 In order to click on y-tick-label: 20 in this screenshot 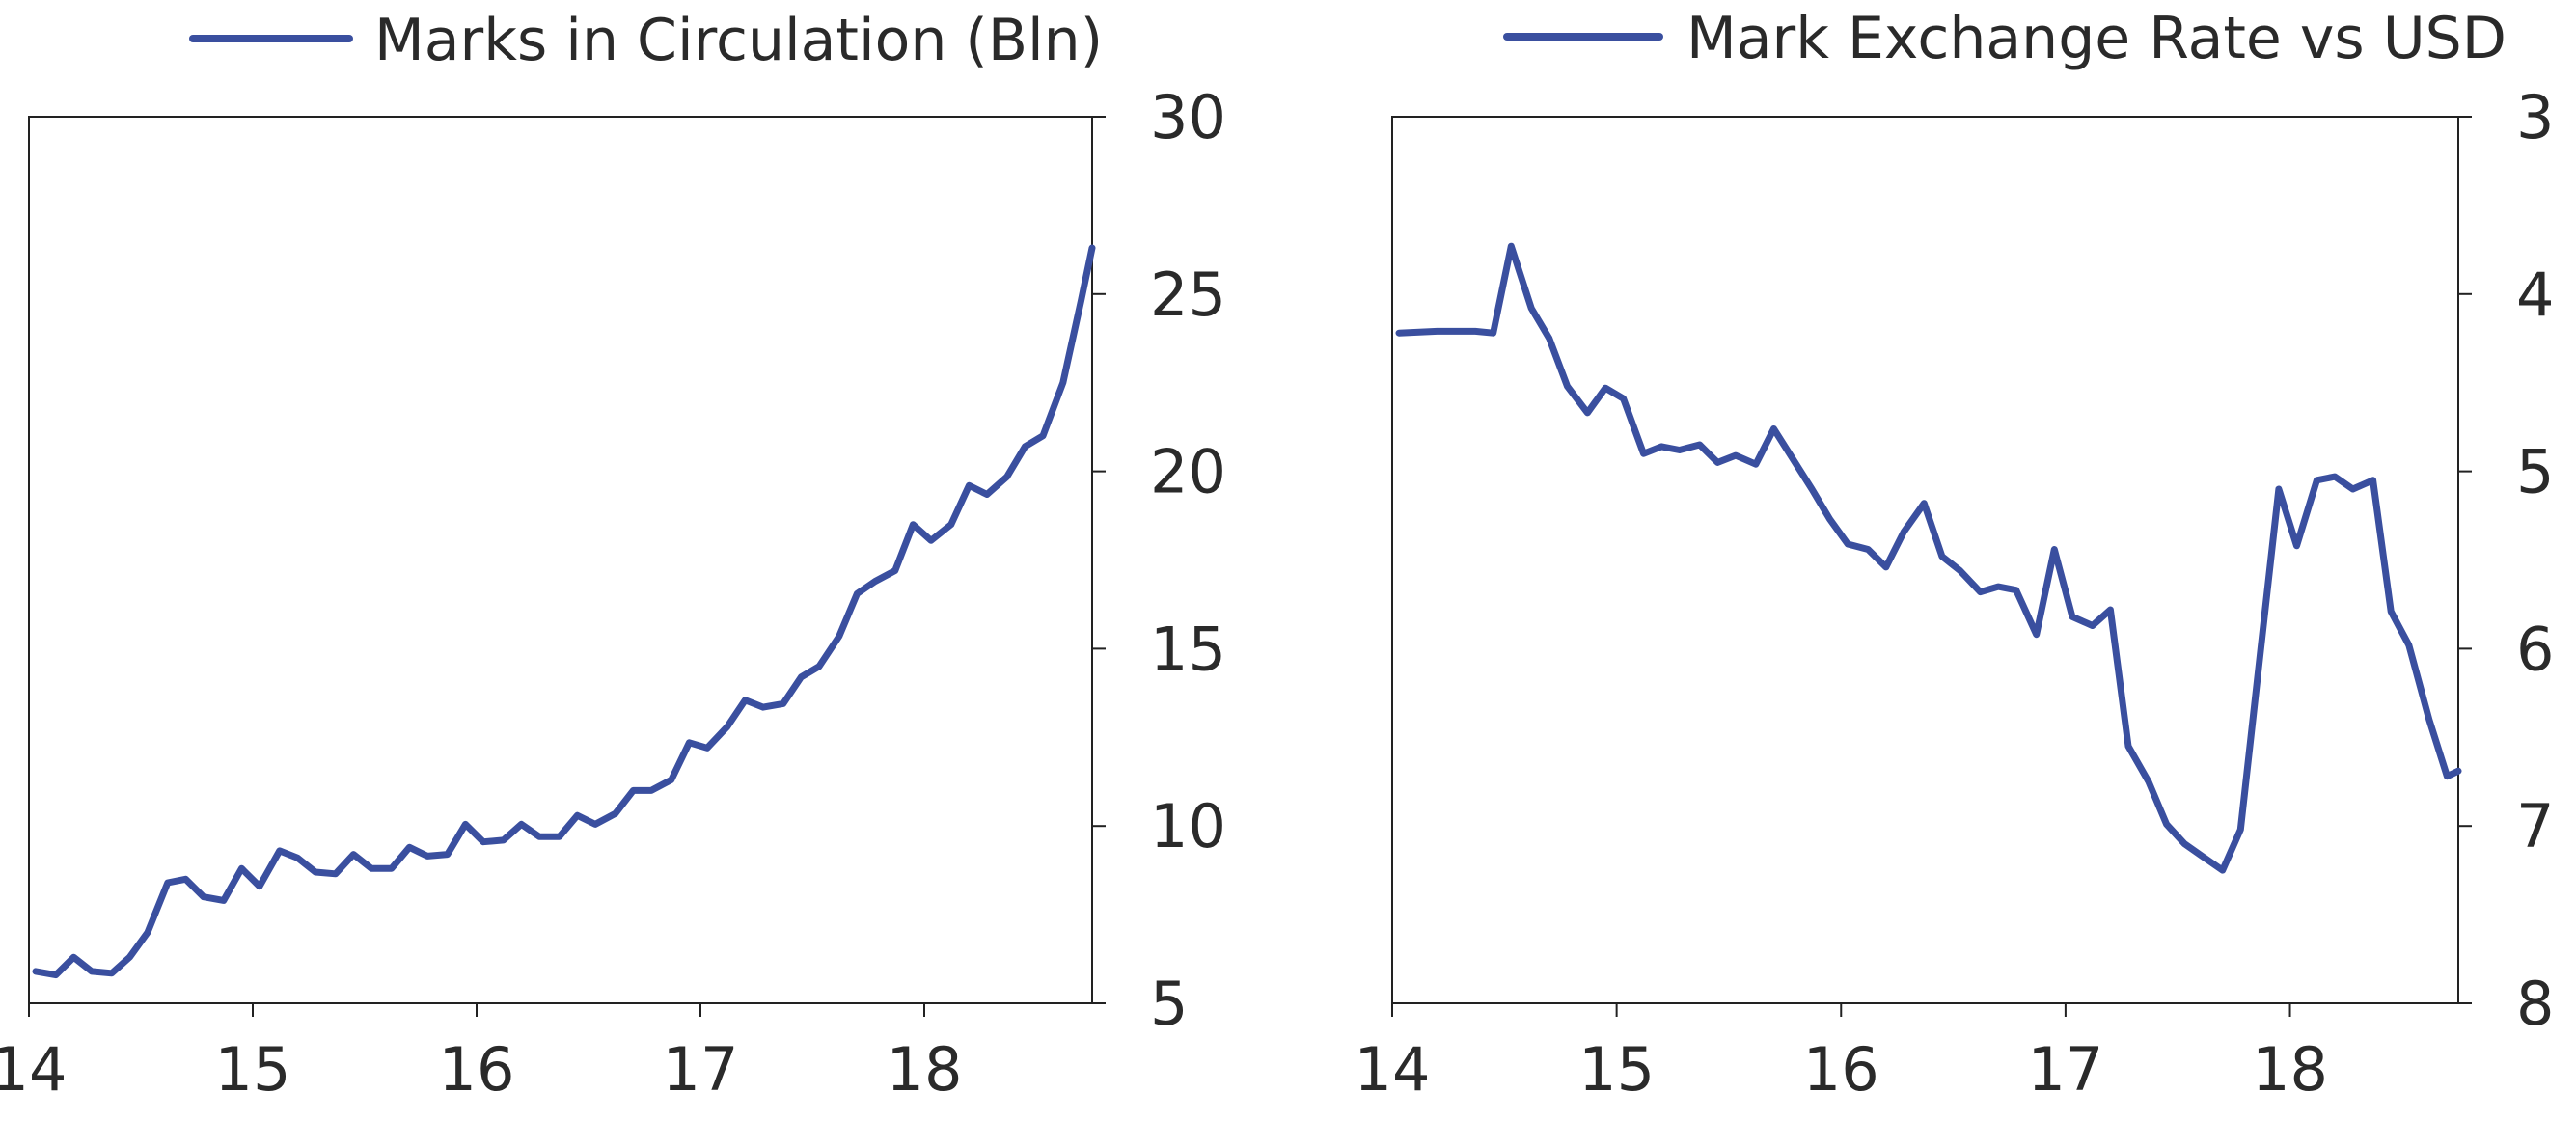, I will do `click(1188, 472)`.